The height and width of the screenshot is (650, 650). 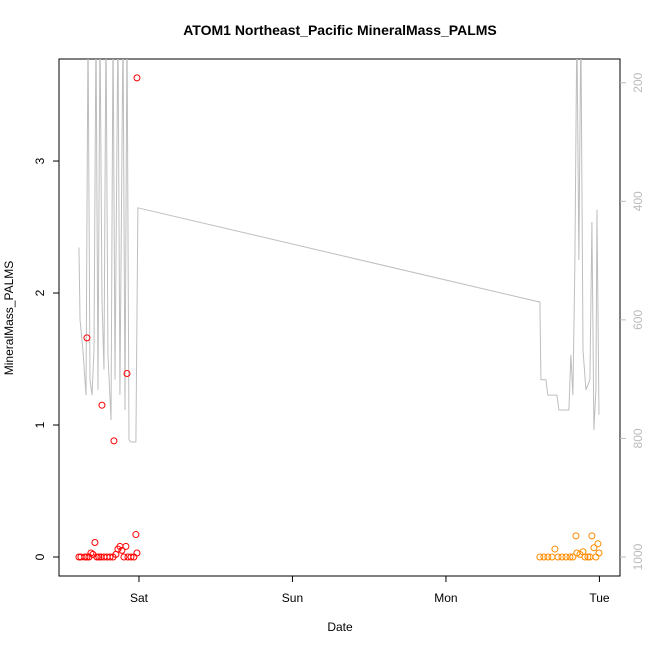 I want to click on y2-tick-label: 400, so click(x=638, y=201).